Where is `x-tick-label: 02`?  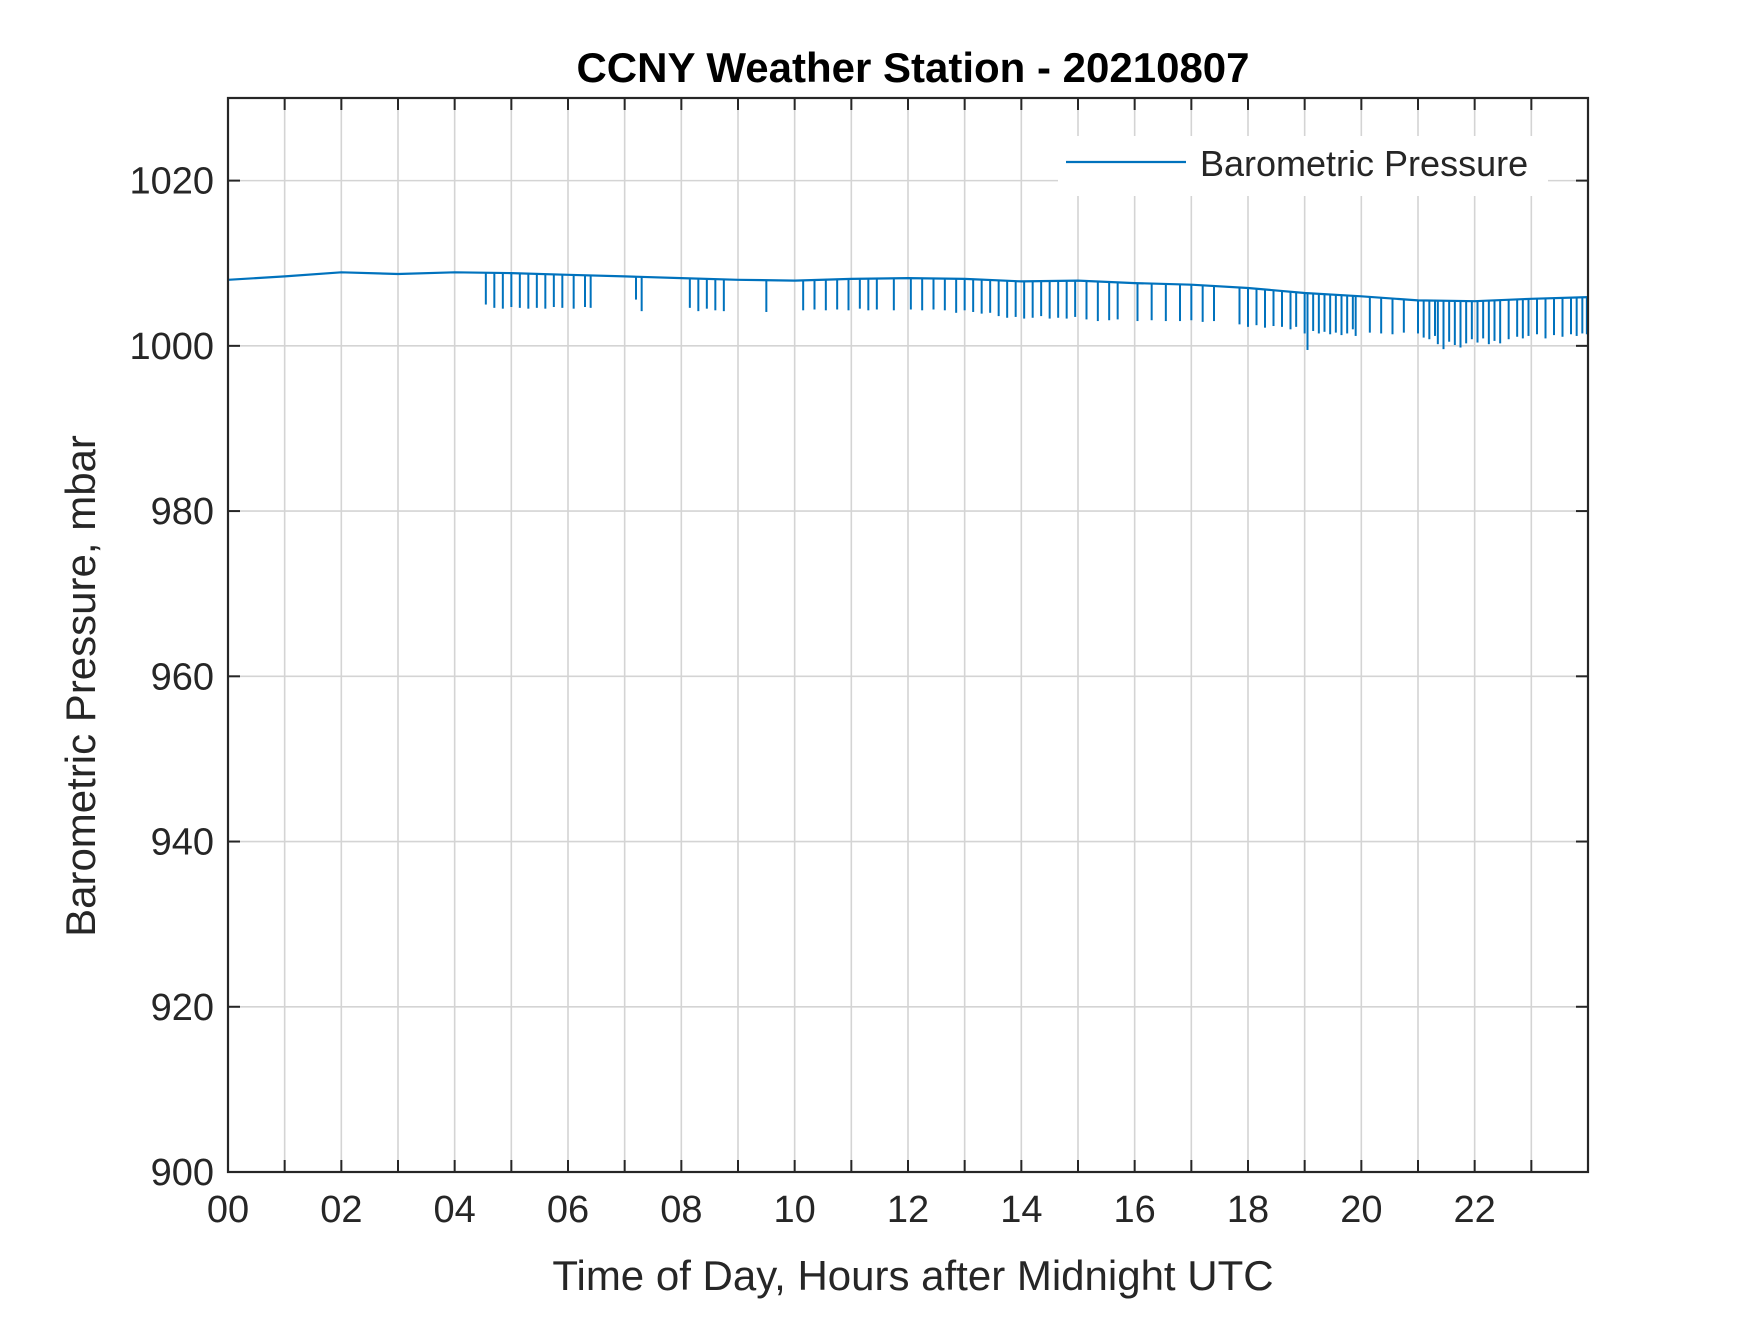
x-tick-label: 02 is located at coordinates (341, 1210).